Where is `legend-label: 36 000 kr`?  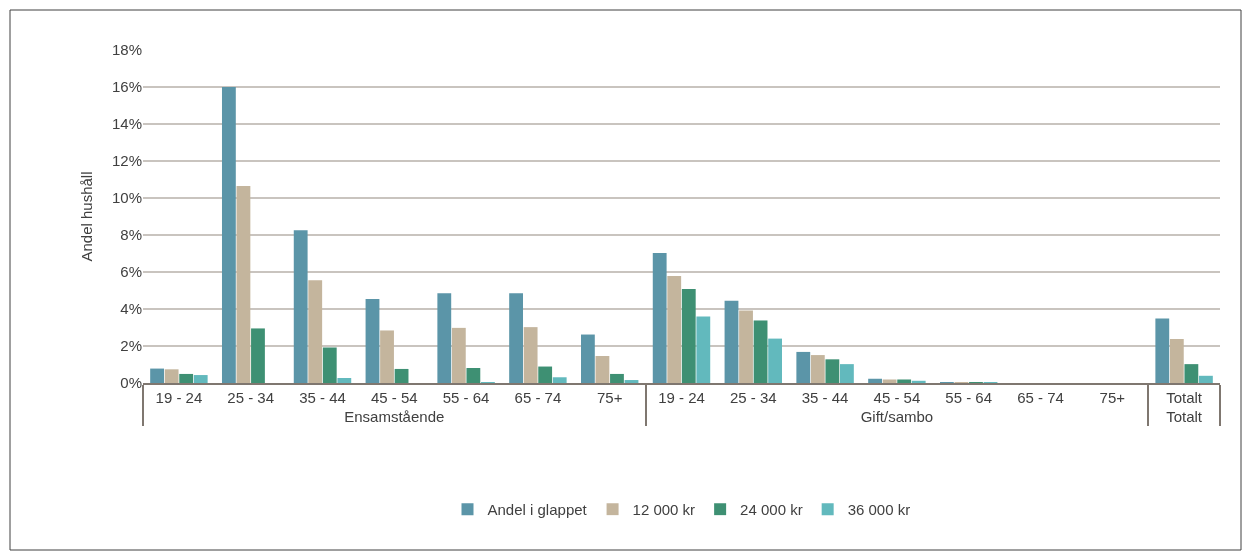
legend-label: 36 000 kr is located at coordinates (879, 509).